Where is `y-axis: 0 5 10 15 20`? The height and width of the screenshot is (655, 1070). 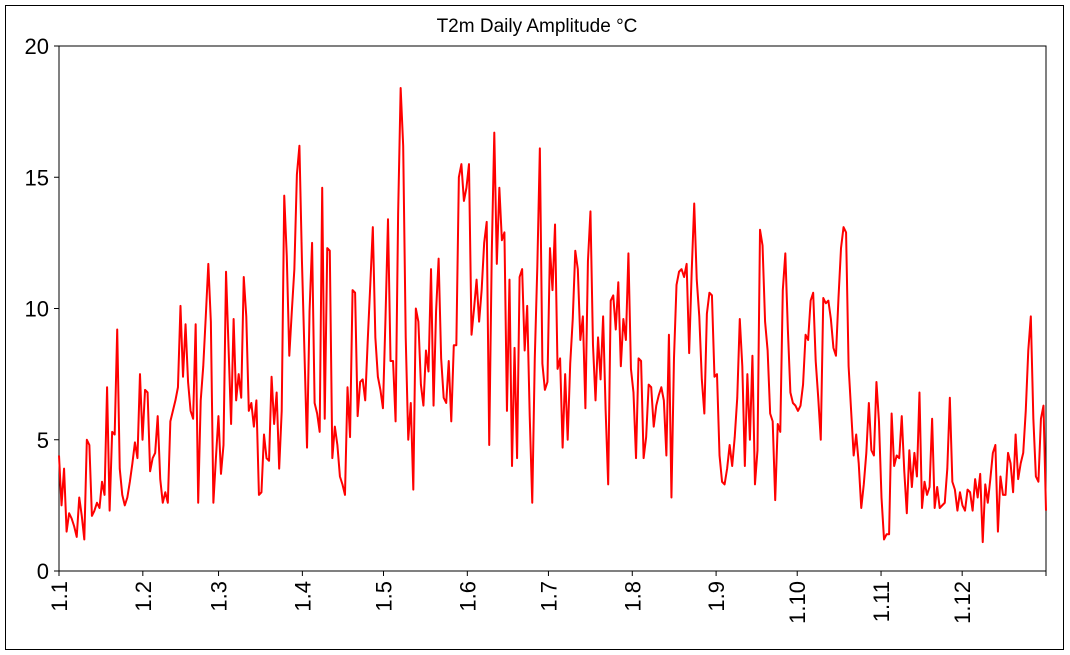 y-axis: 0 5 10 15 20 is located at coordinates (42, 309).